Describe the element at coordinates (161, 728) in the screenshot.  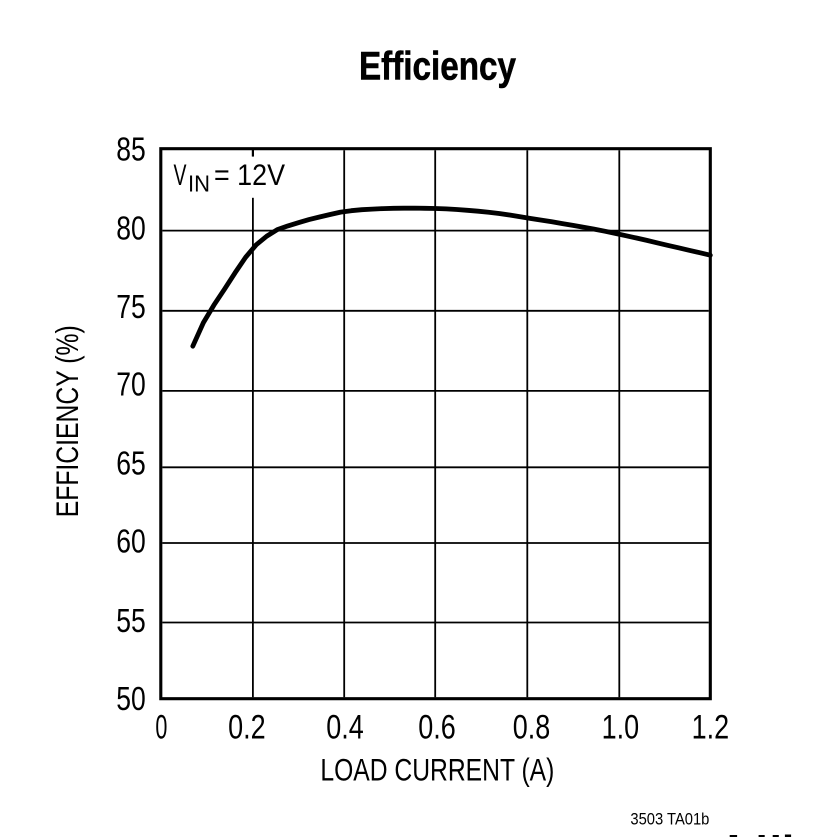
I see `svg-text: 0` at that location.